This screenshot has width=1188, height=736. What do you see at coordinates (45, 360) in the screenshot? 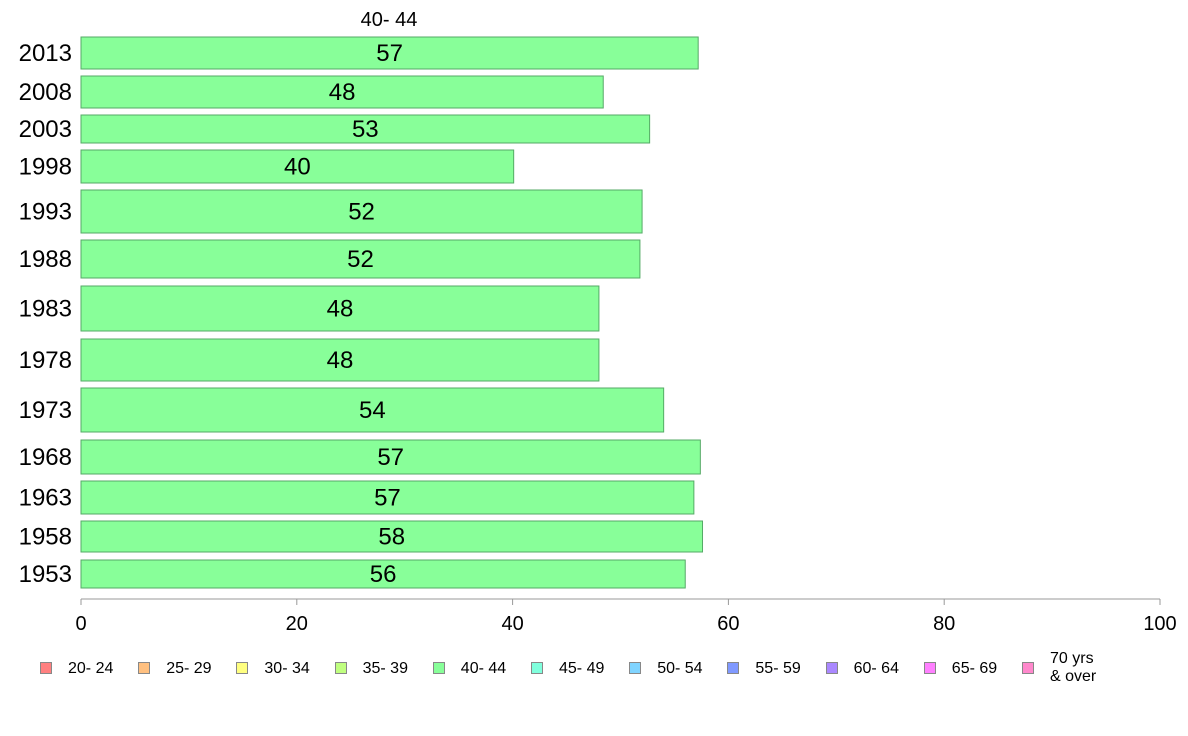
I see `category-label-1978: 1978` at bounding box center [45, 360].